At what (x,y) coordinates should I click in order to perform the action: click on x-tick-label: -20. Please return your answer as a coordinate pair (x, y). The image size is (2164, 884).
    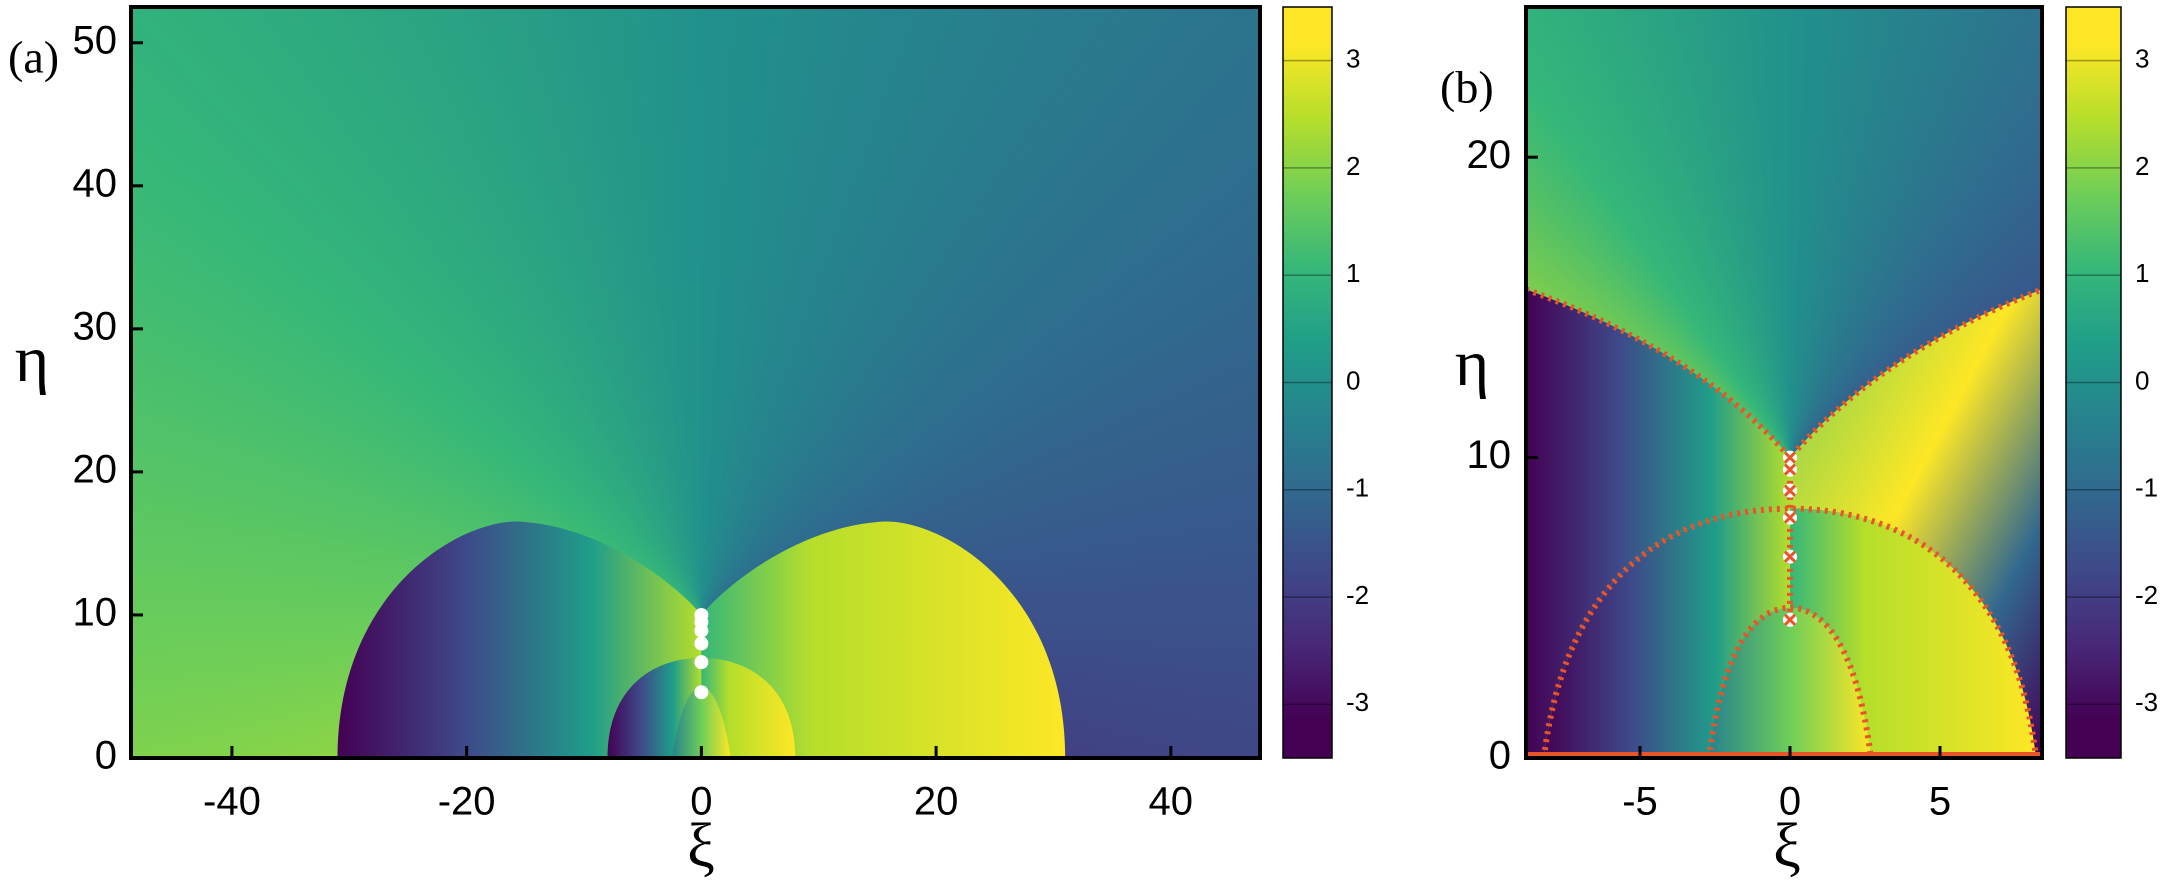
    Looking at the image, I should click on (467, 802).